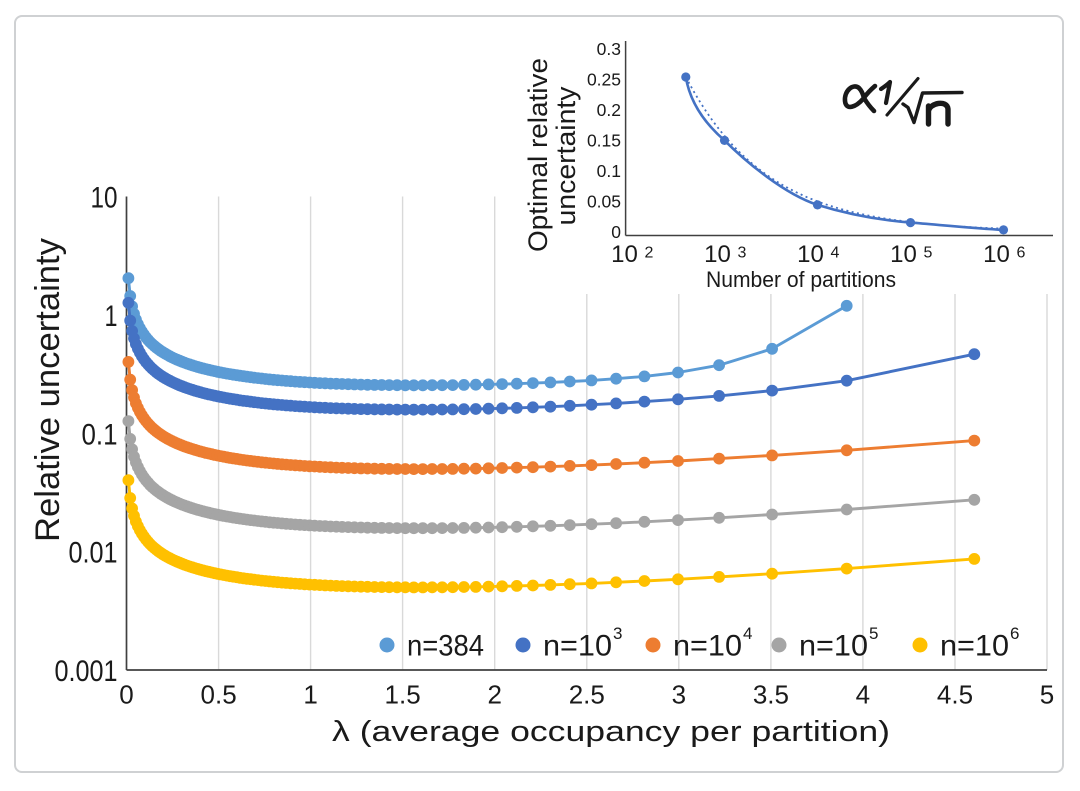  I want to click on svg-text: Number of partitions, so click(801, 279).